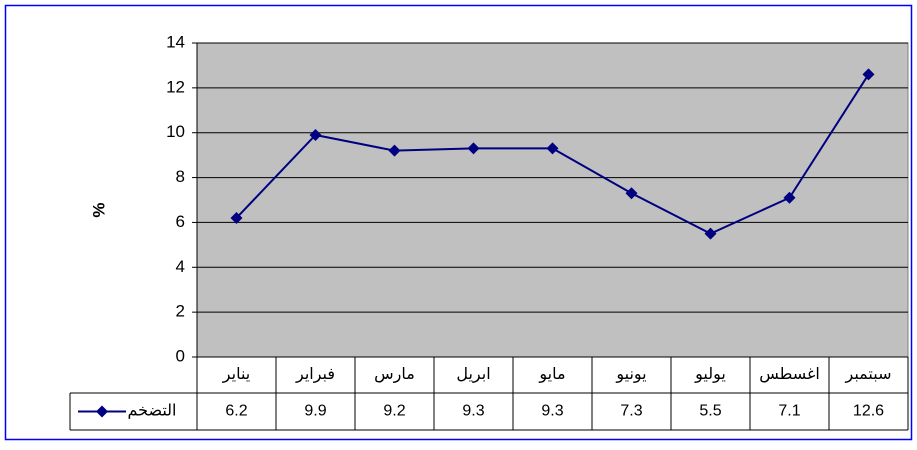 This screenshot has width=917, height=450. I want to click on category-label: اغسطس, so click(789, 375).